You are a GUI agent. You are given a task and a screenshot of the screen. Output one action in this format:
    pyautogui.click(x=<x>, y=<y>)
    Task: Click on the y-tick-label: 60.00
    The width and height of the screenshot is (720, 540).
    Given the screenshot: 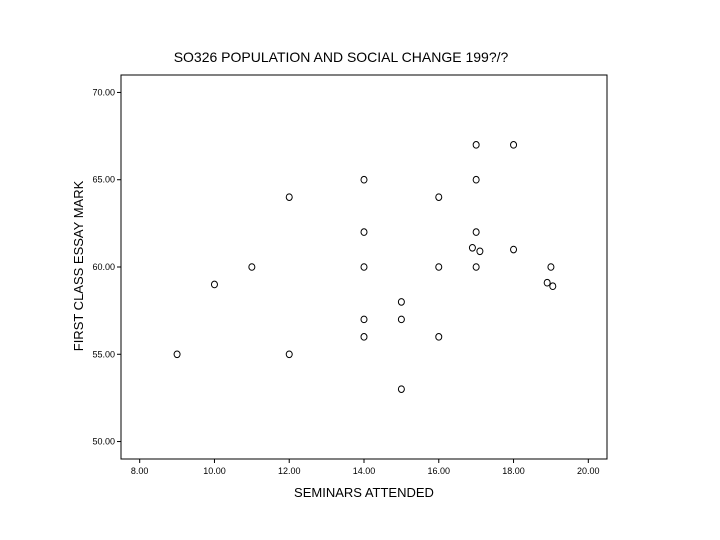 What is the action you would take?
    pyautogui.click(x=103, y=267)
    